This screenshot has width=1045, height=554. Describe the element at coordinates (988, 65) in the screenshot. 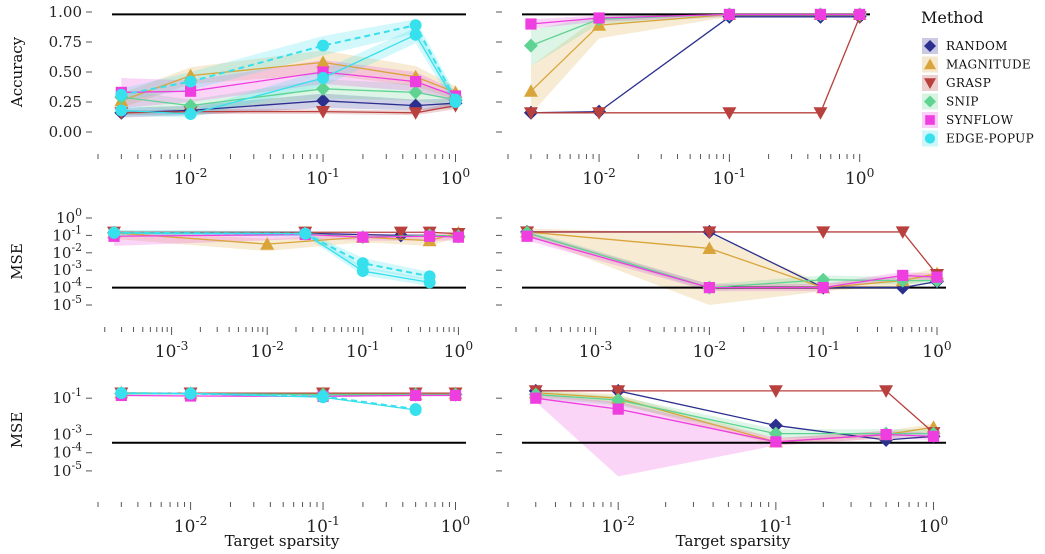

I see `legend-label: MAGNITUDE` at that location.